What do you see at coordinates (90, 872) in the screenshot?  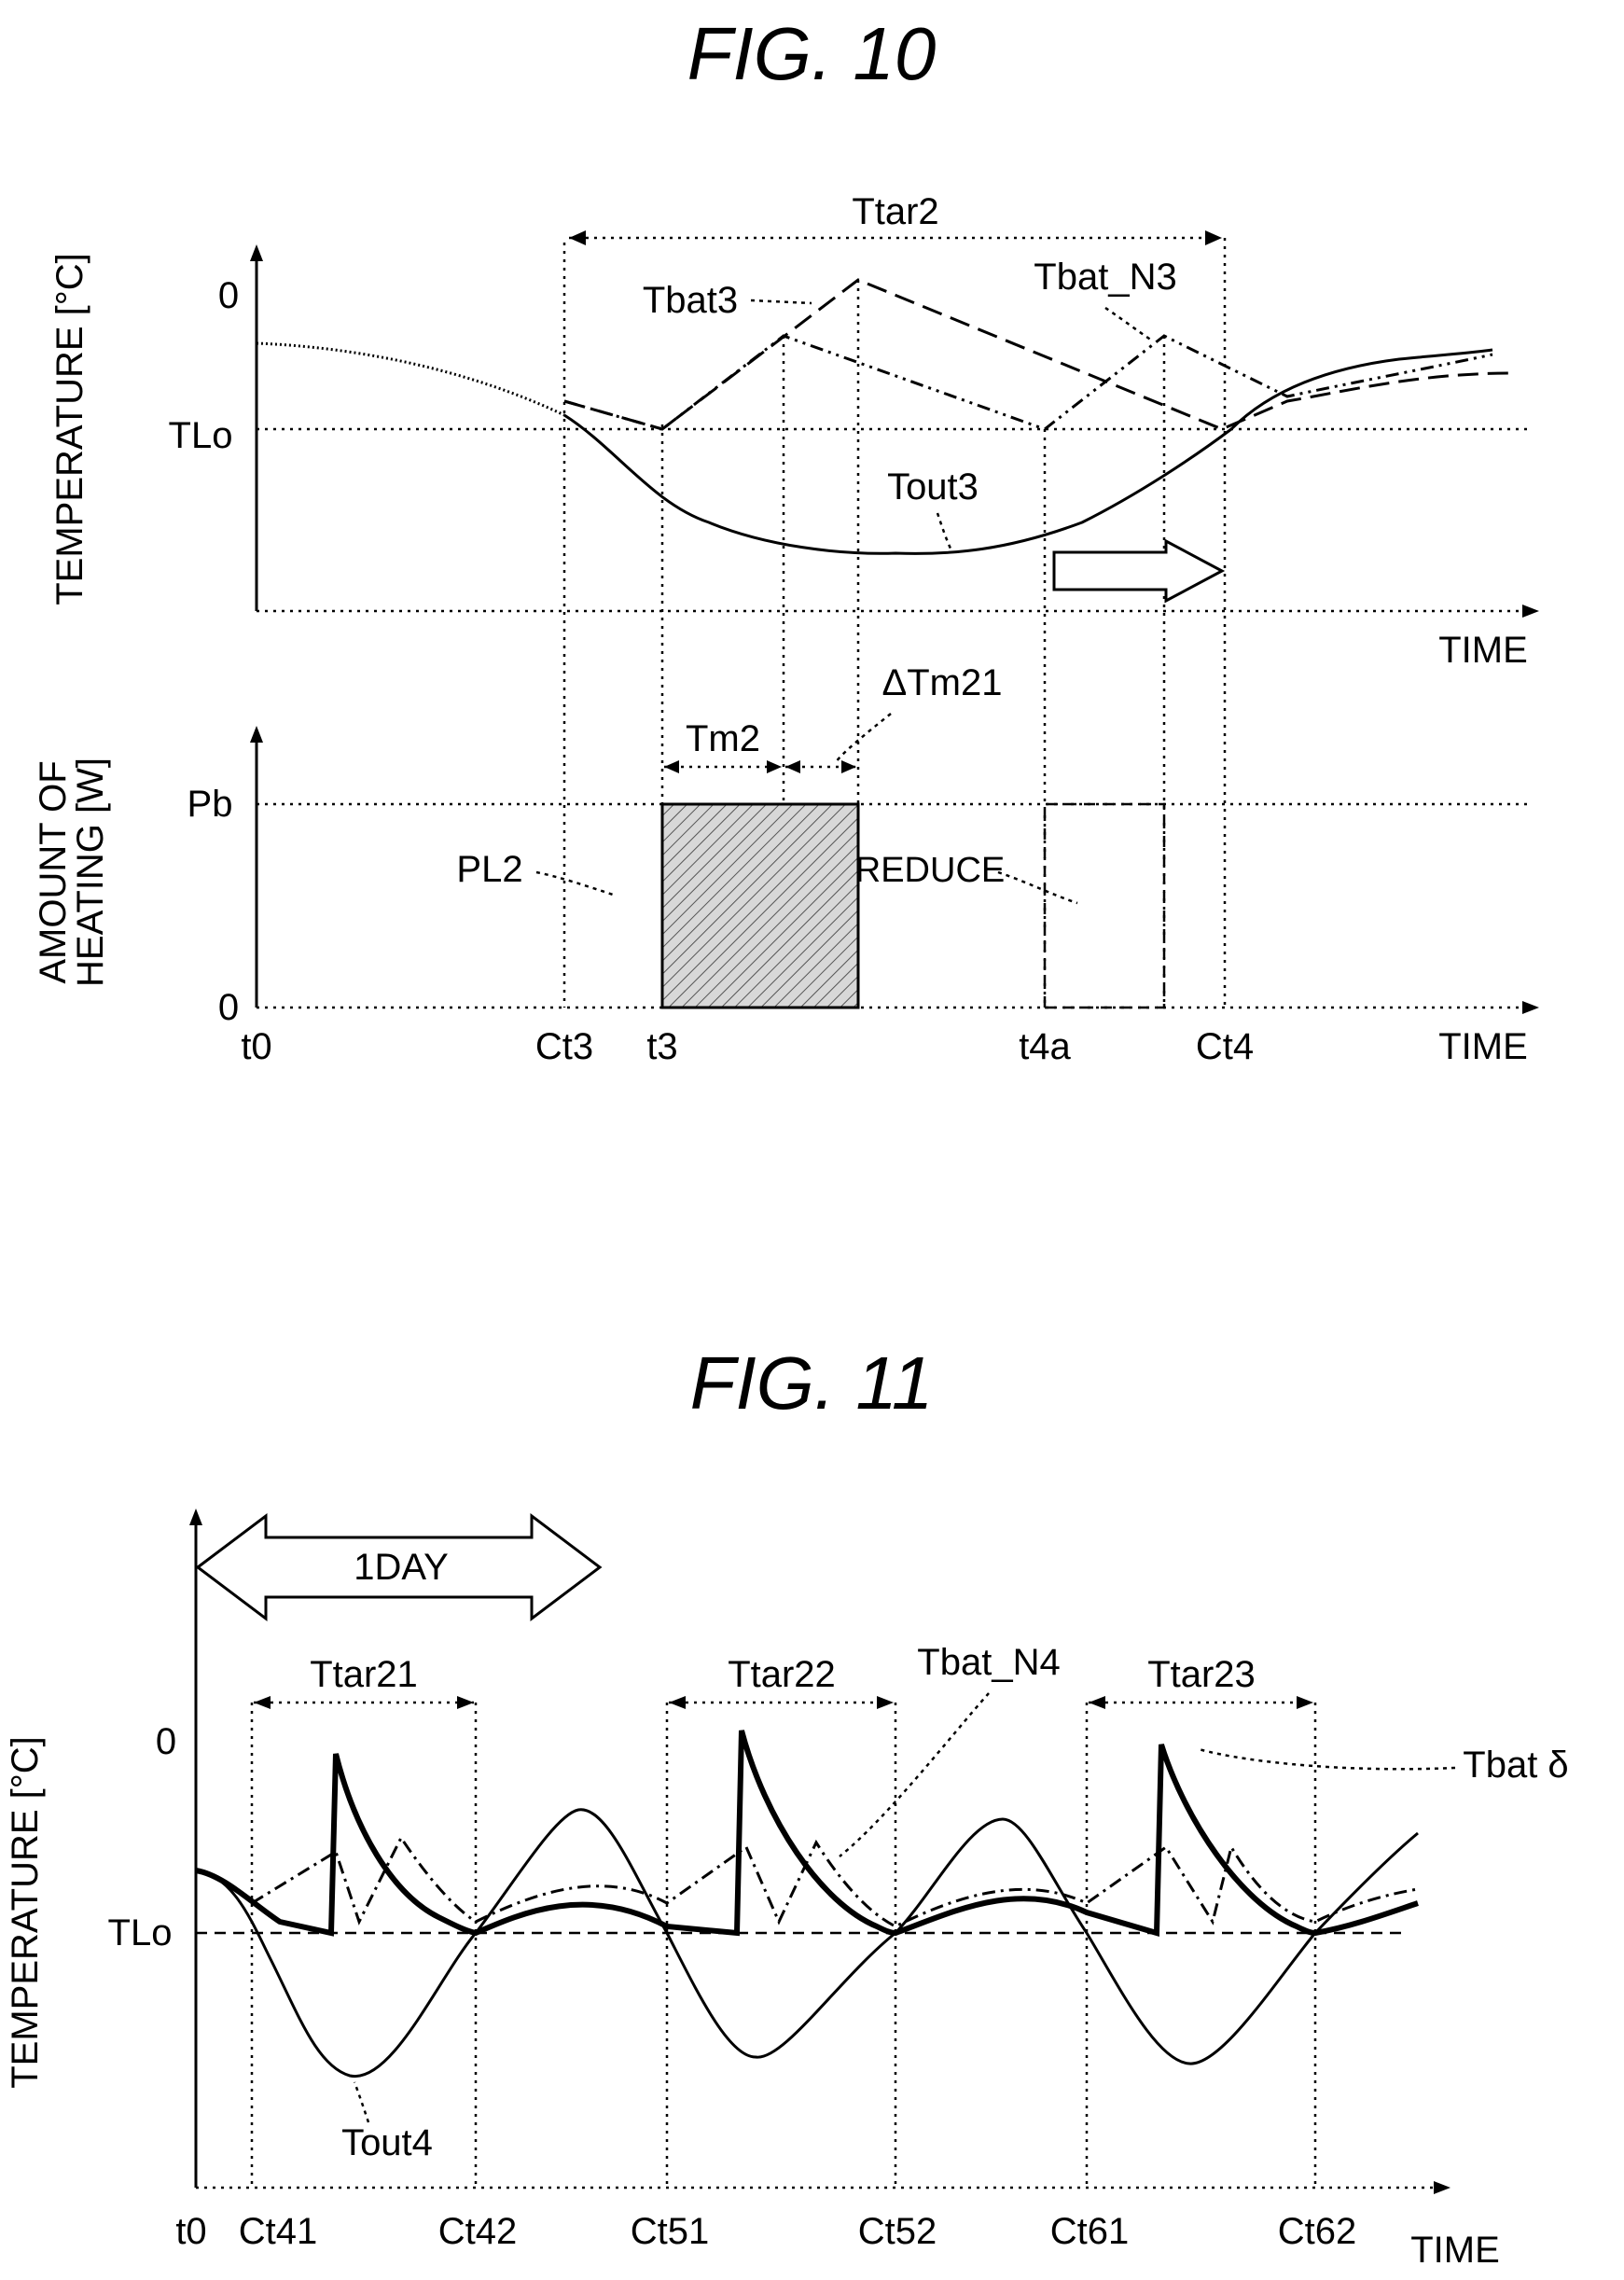 I see `fig10-y-label-bottom-2: HEATING [W]` at bounding box center [90, 872].